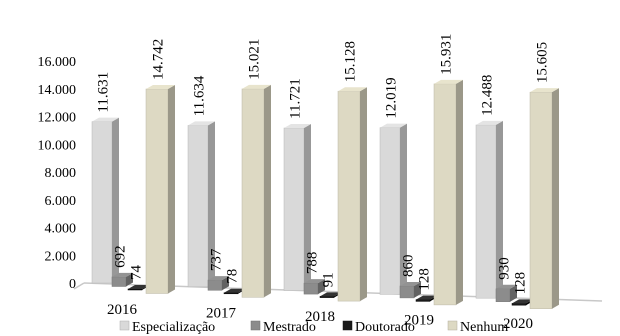  What do you see at coordinates (518, 324) in the screenshot?
I see `x-tick-label: 2020` at bounding box center [518, 324].